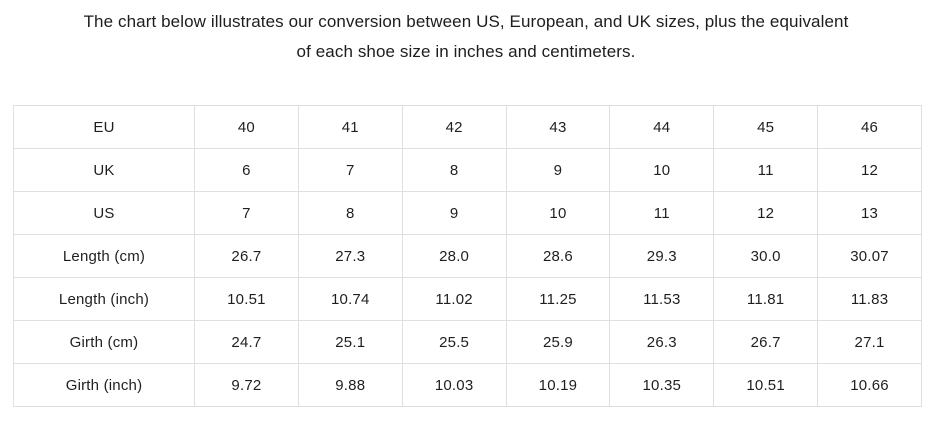 The image size is (932, 424). I want to click on table-cell: 28.0, so click(454, 256).